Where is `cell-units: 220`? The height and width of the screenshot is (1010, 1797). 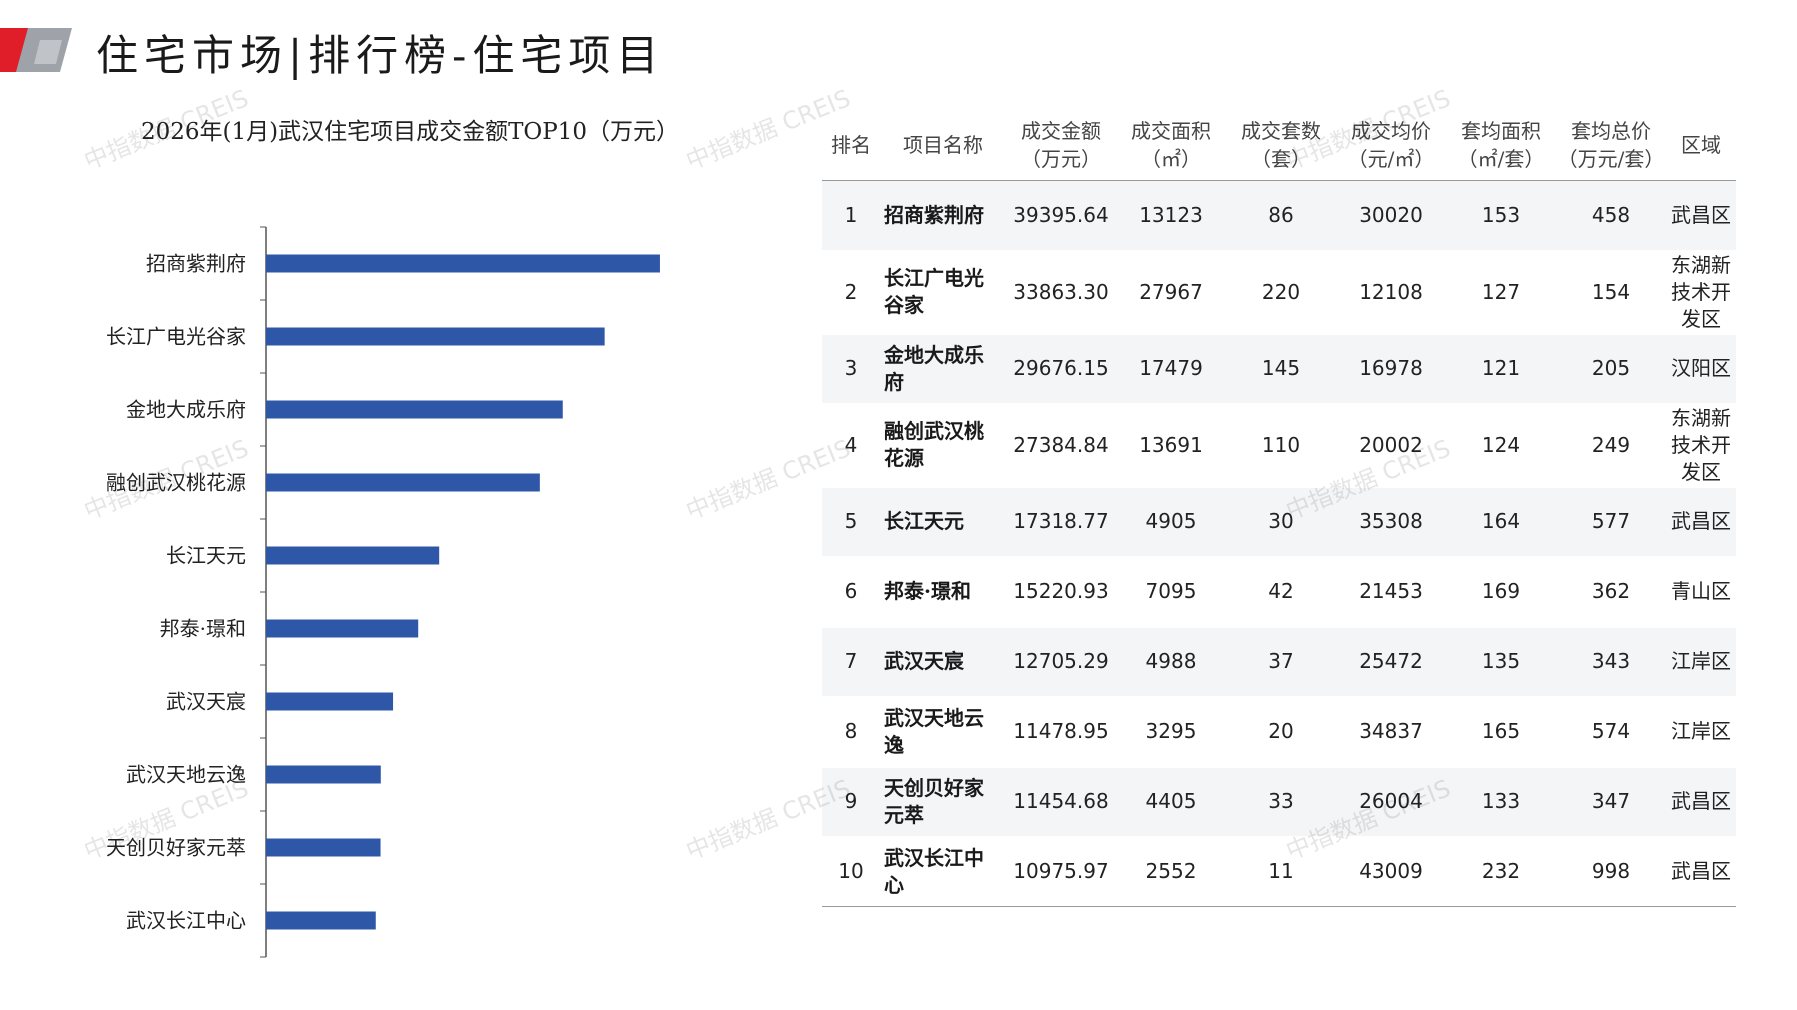 cell-units: 220 is located at coordinates (1281, 292).